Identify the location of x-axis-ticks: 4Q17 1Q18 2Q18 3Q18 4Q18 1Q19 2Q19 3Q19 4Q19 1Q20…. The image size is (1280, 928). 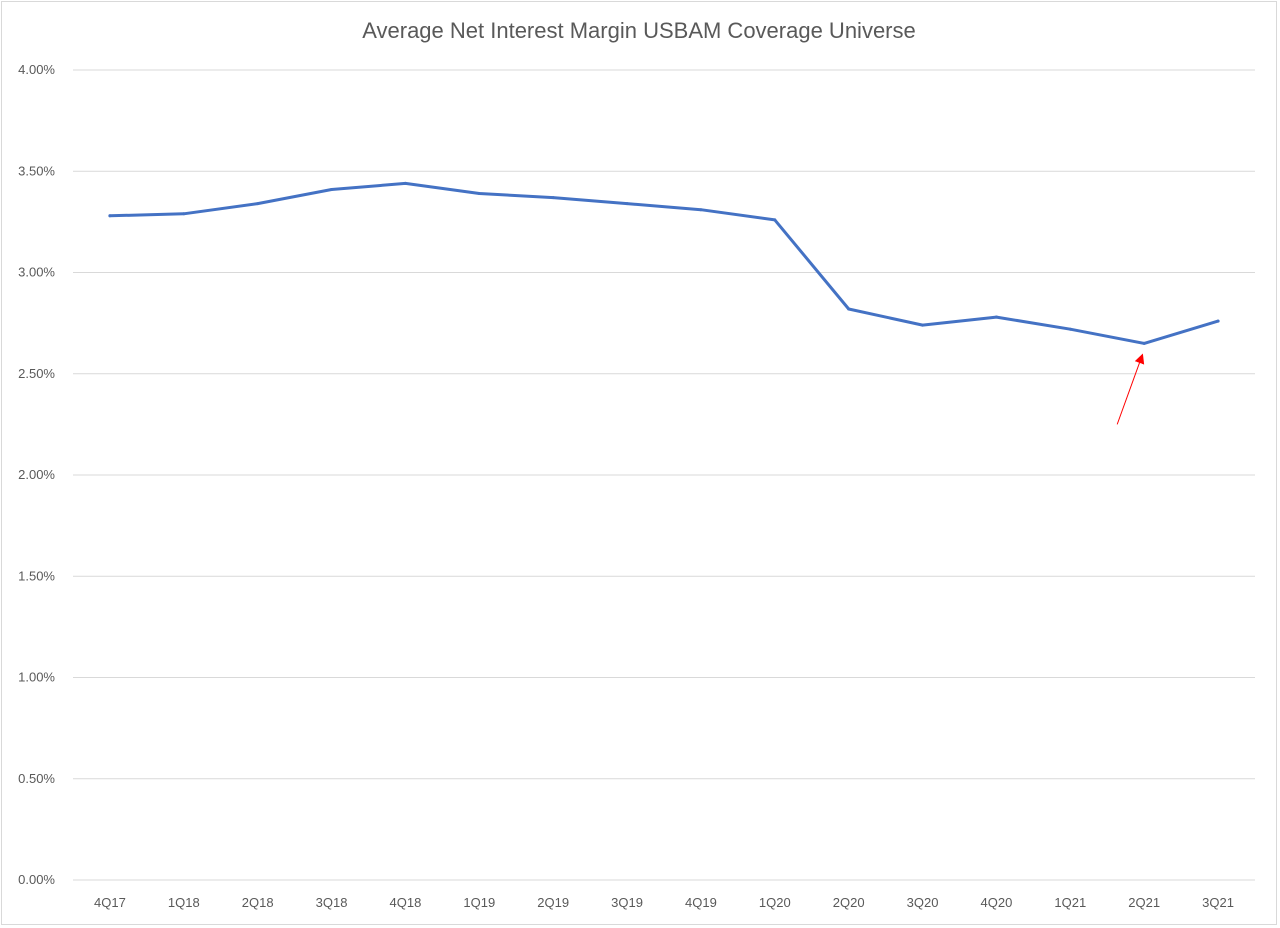
(664, 902).